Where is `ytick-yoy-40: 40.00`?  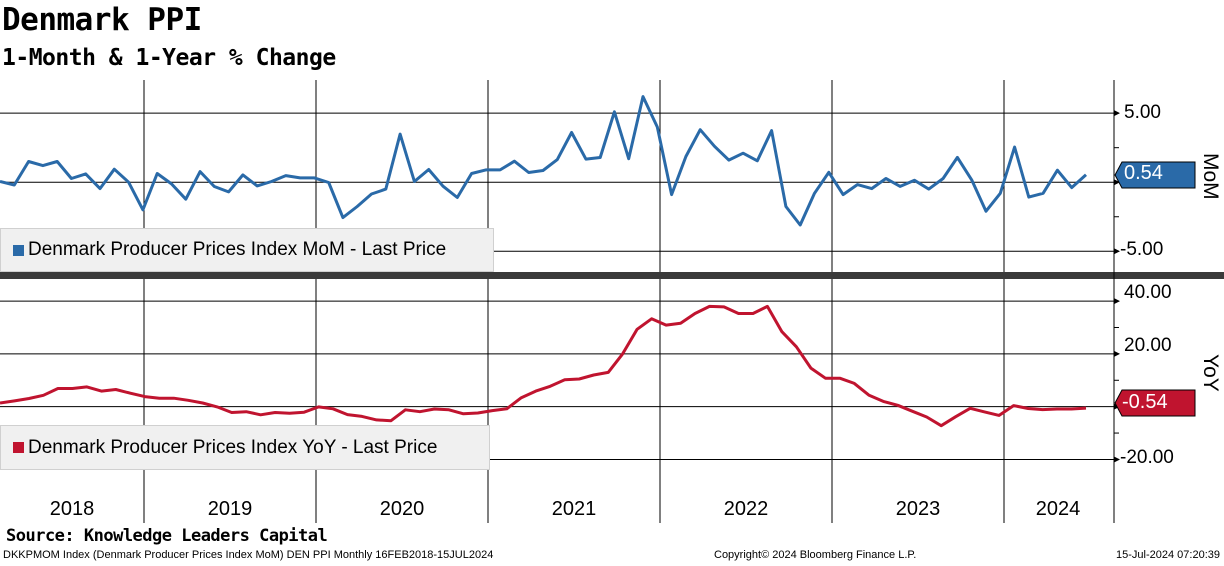
ytick-yoy-40: 40.00 is located at coordinates (1148, 292).